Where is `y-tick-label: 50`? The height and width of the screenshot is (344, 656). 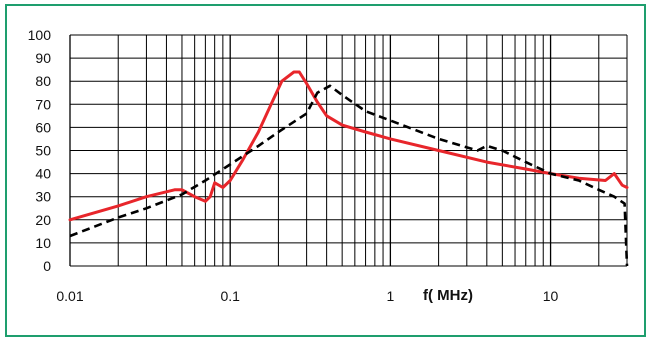 y-tick-label: 50 is located at coordinates (43, 151).